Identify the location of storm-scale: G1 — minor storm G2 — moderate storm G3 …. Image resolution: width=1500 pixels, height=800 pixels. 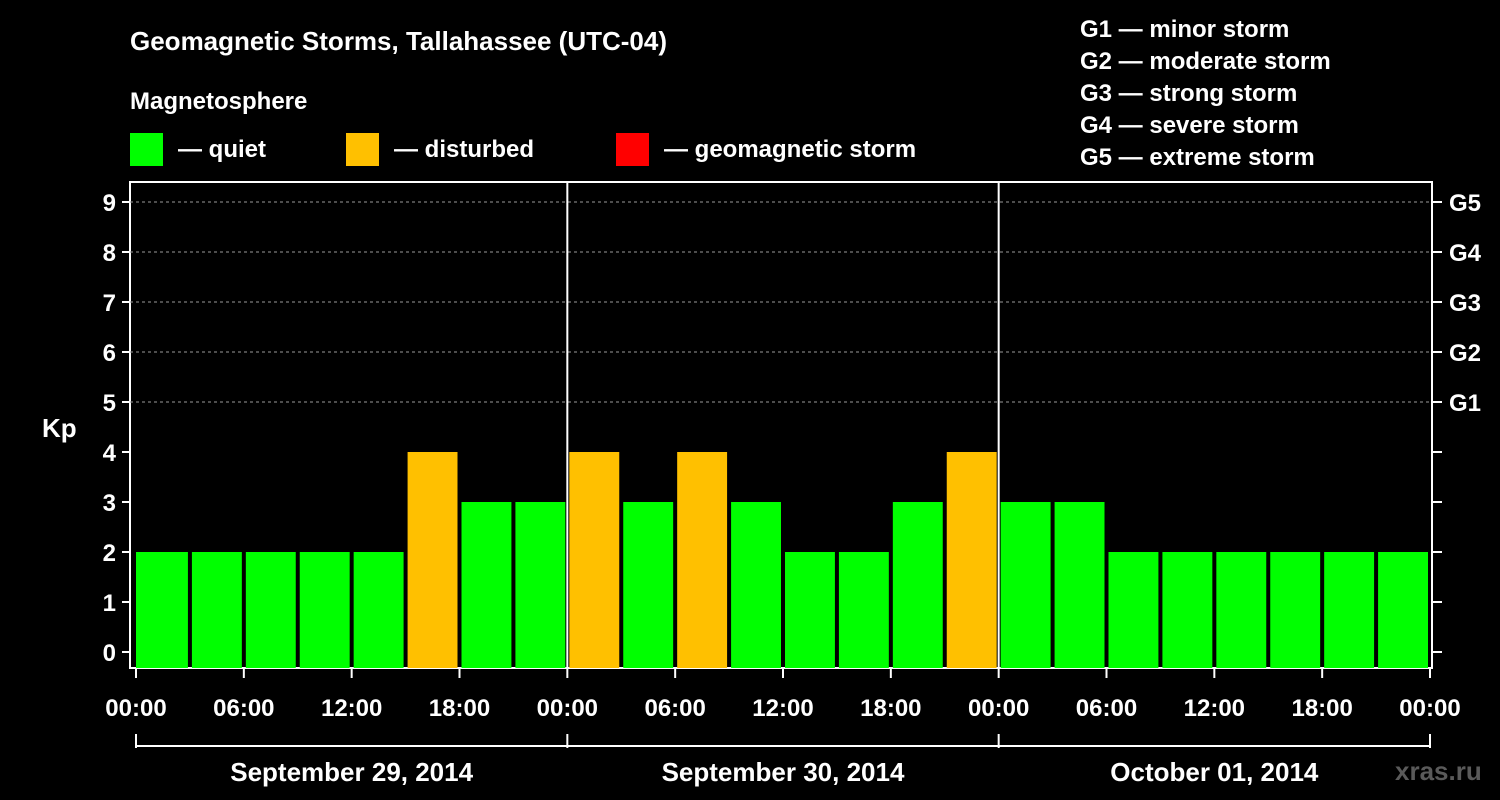
(1205, 93).